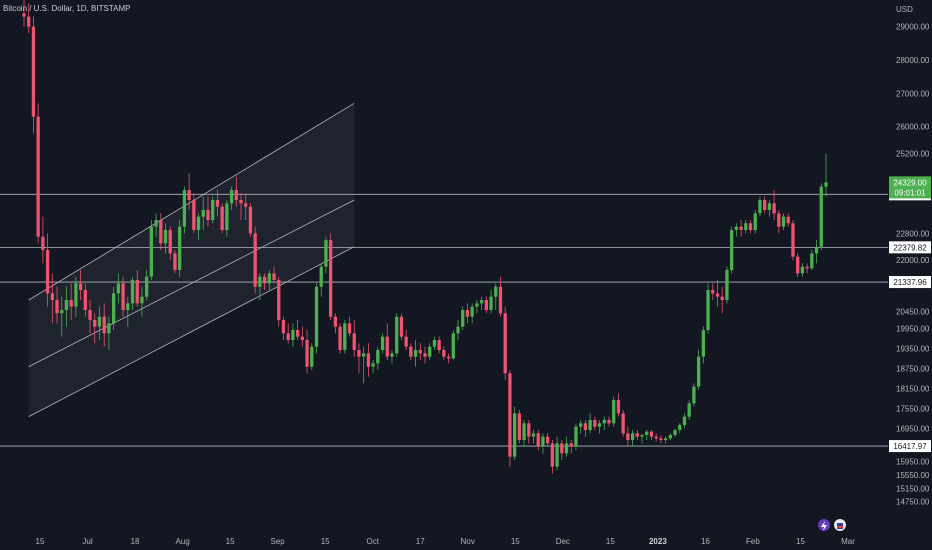  What do you see at coordinates (135, 541) in the screenshot?
I see `x-tick-label: 18` at bounding box center [135, 541].